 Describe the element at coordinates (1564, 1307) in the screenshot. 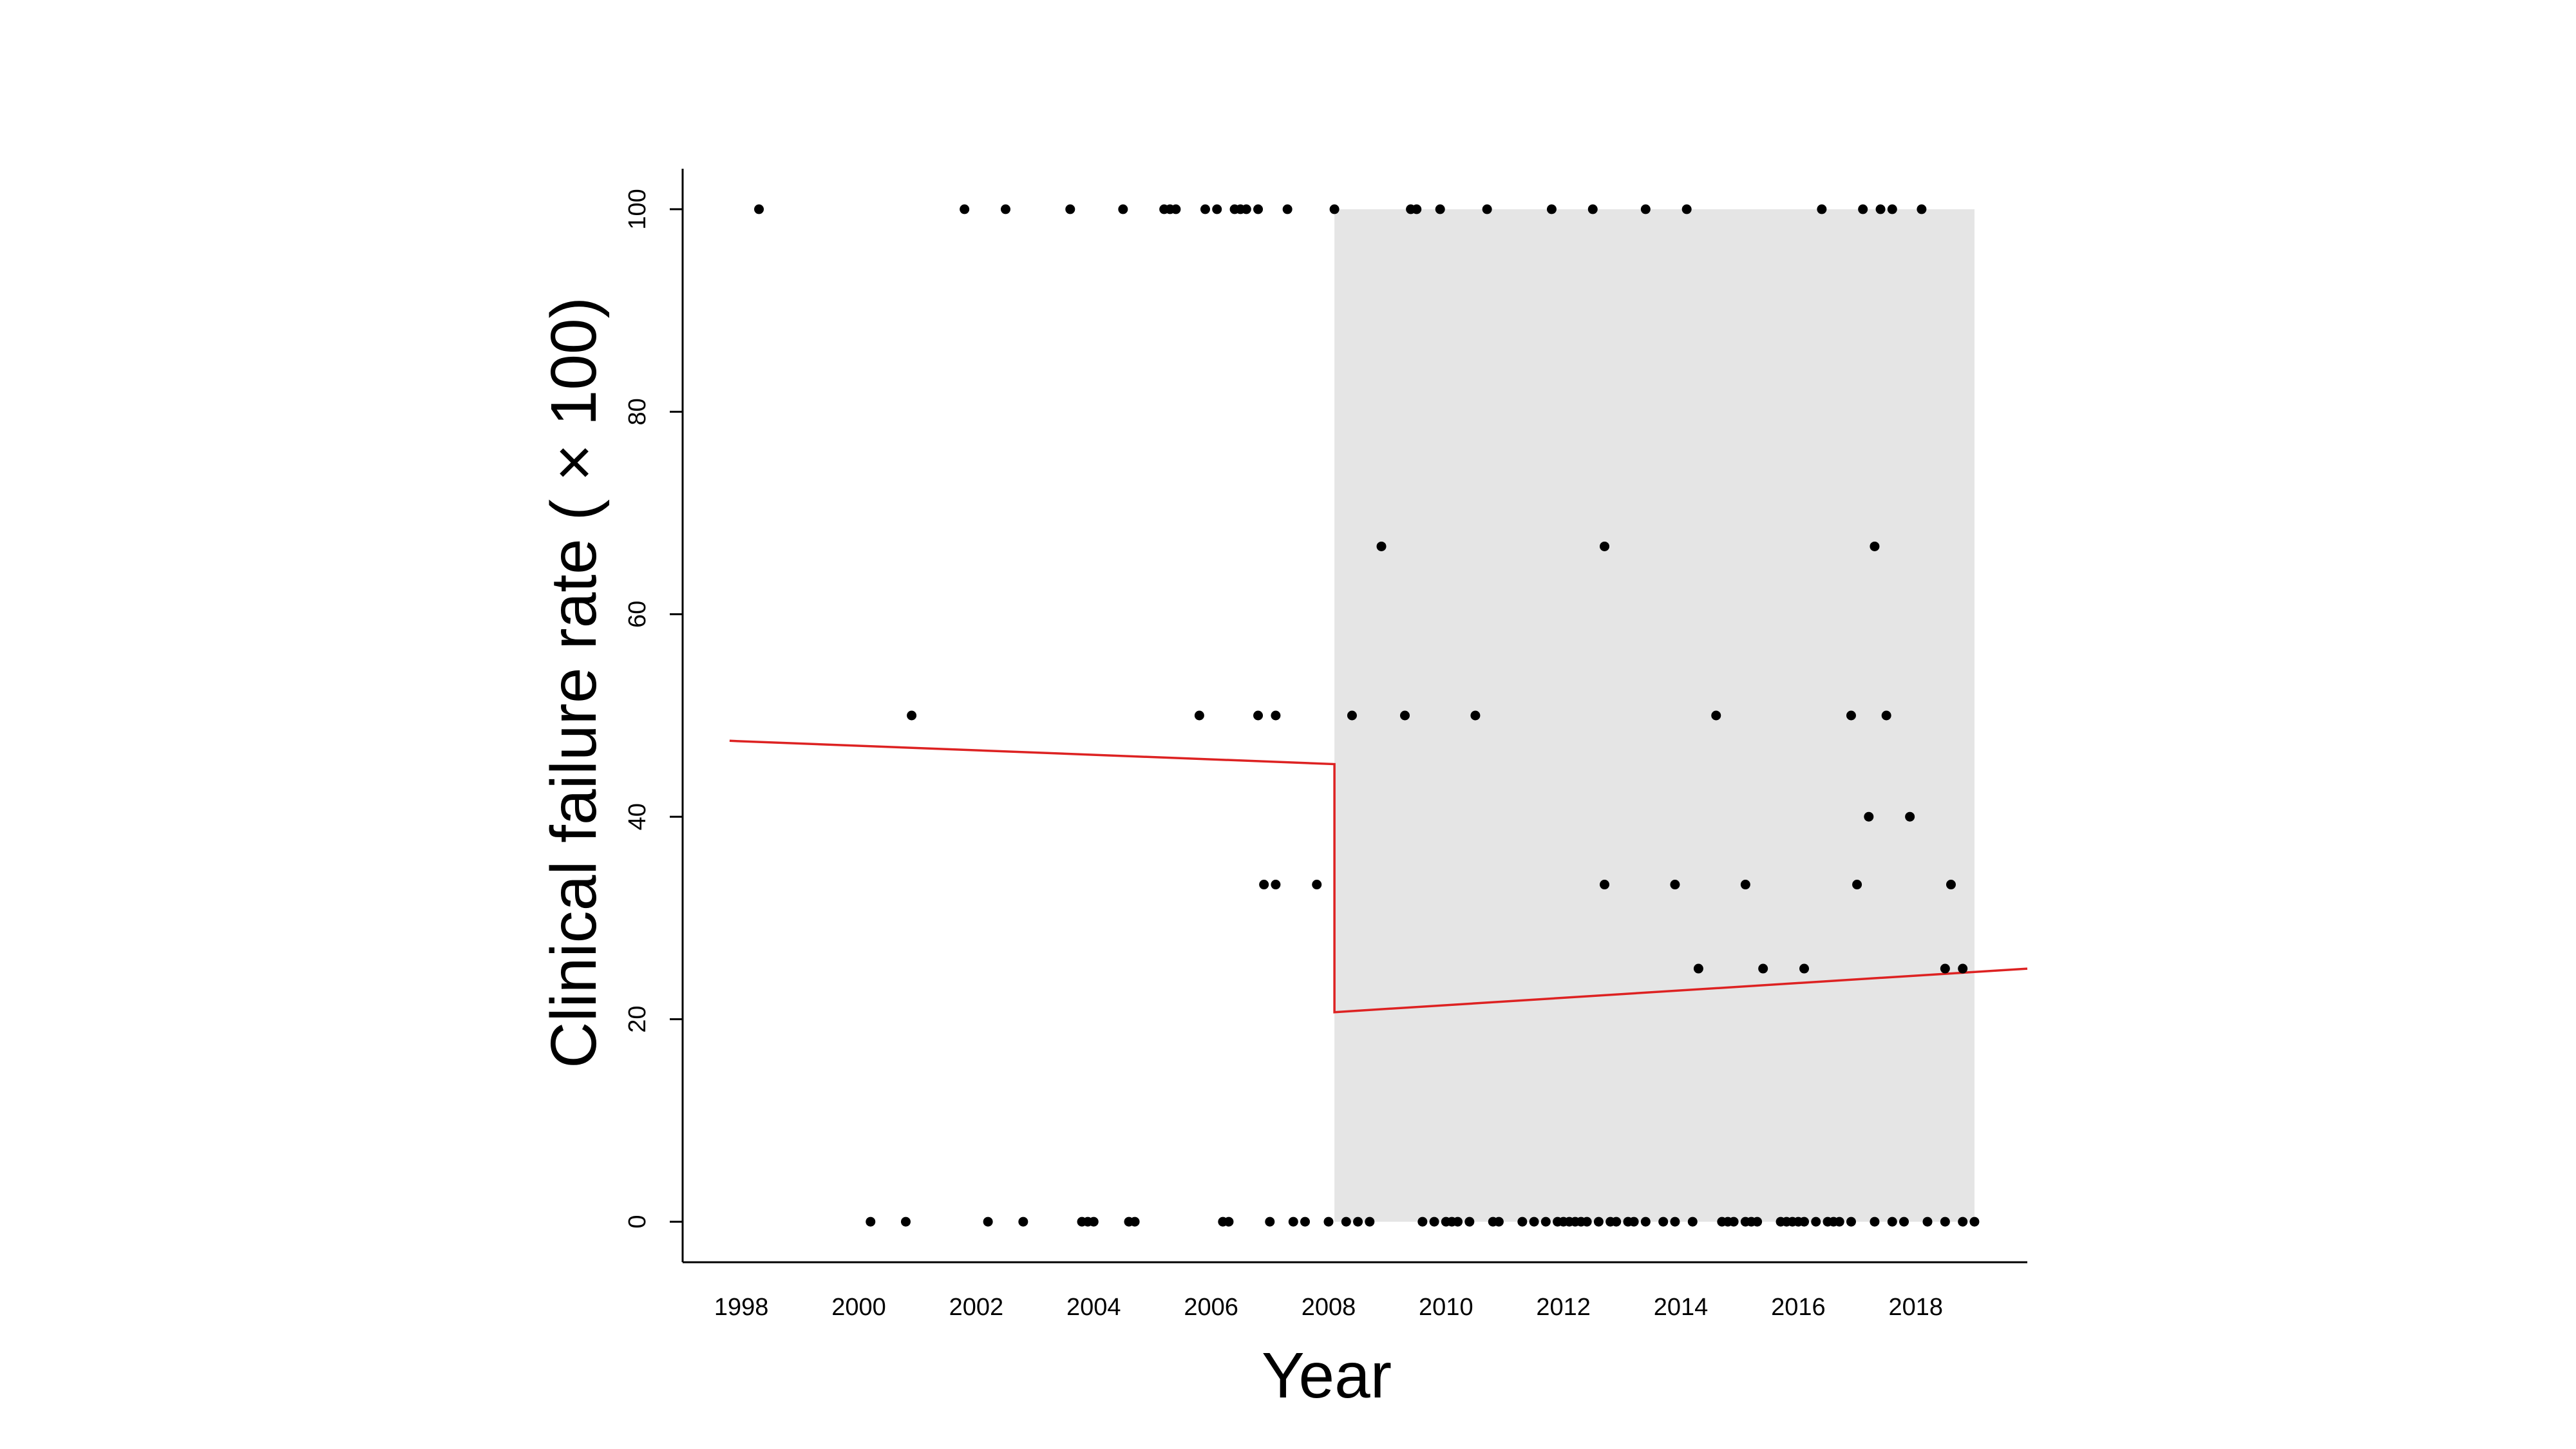

I see `x-tick-label: 2012` at that location.